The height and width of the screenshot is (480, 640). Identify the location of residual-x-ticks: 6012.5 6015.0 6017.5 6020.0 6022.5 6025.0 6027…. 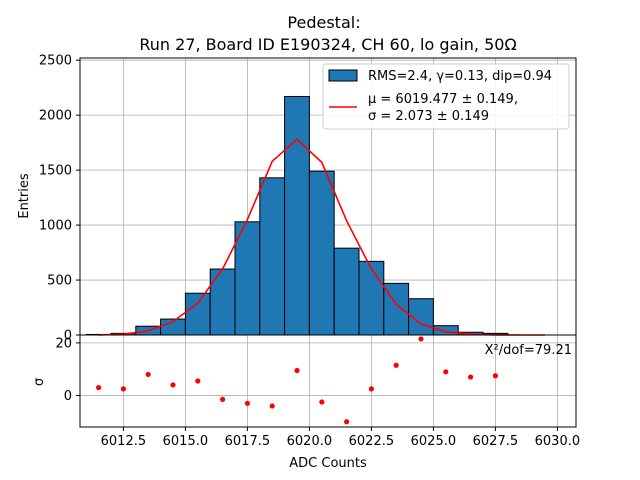
(341, 438).